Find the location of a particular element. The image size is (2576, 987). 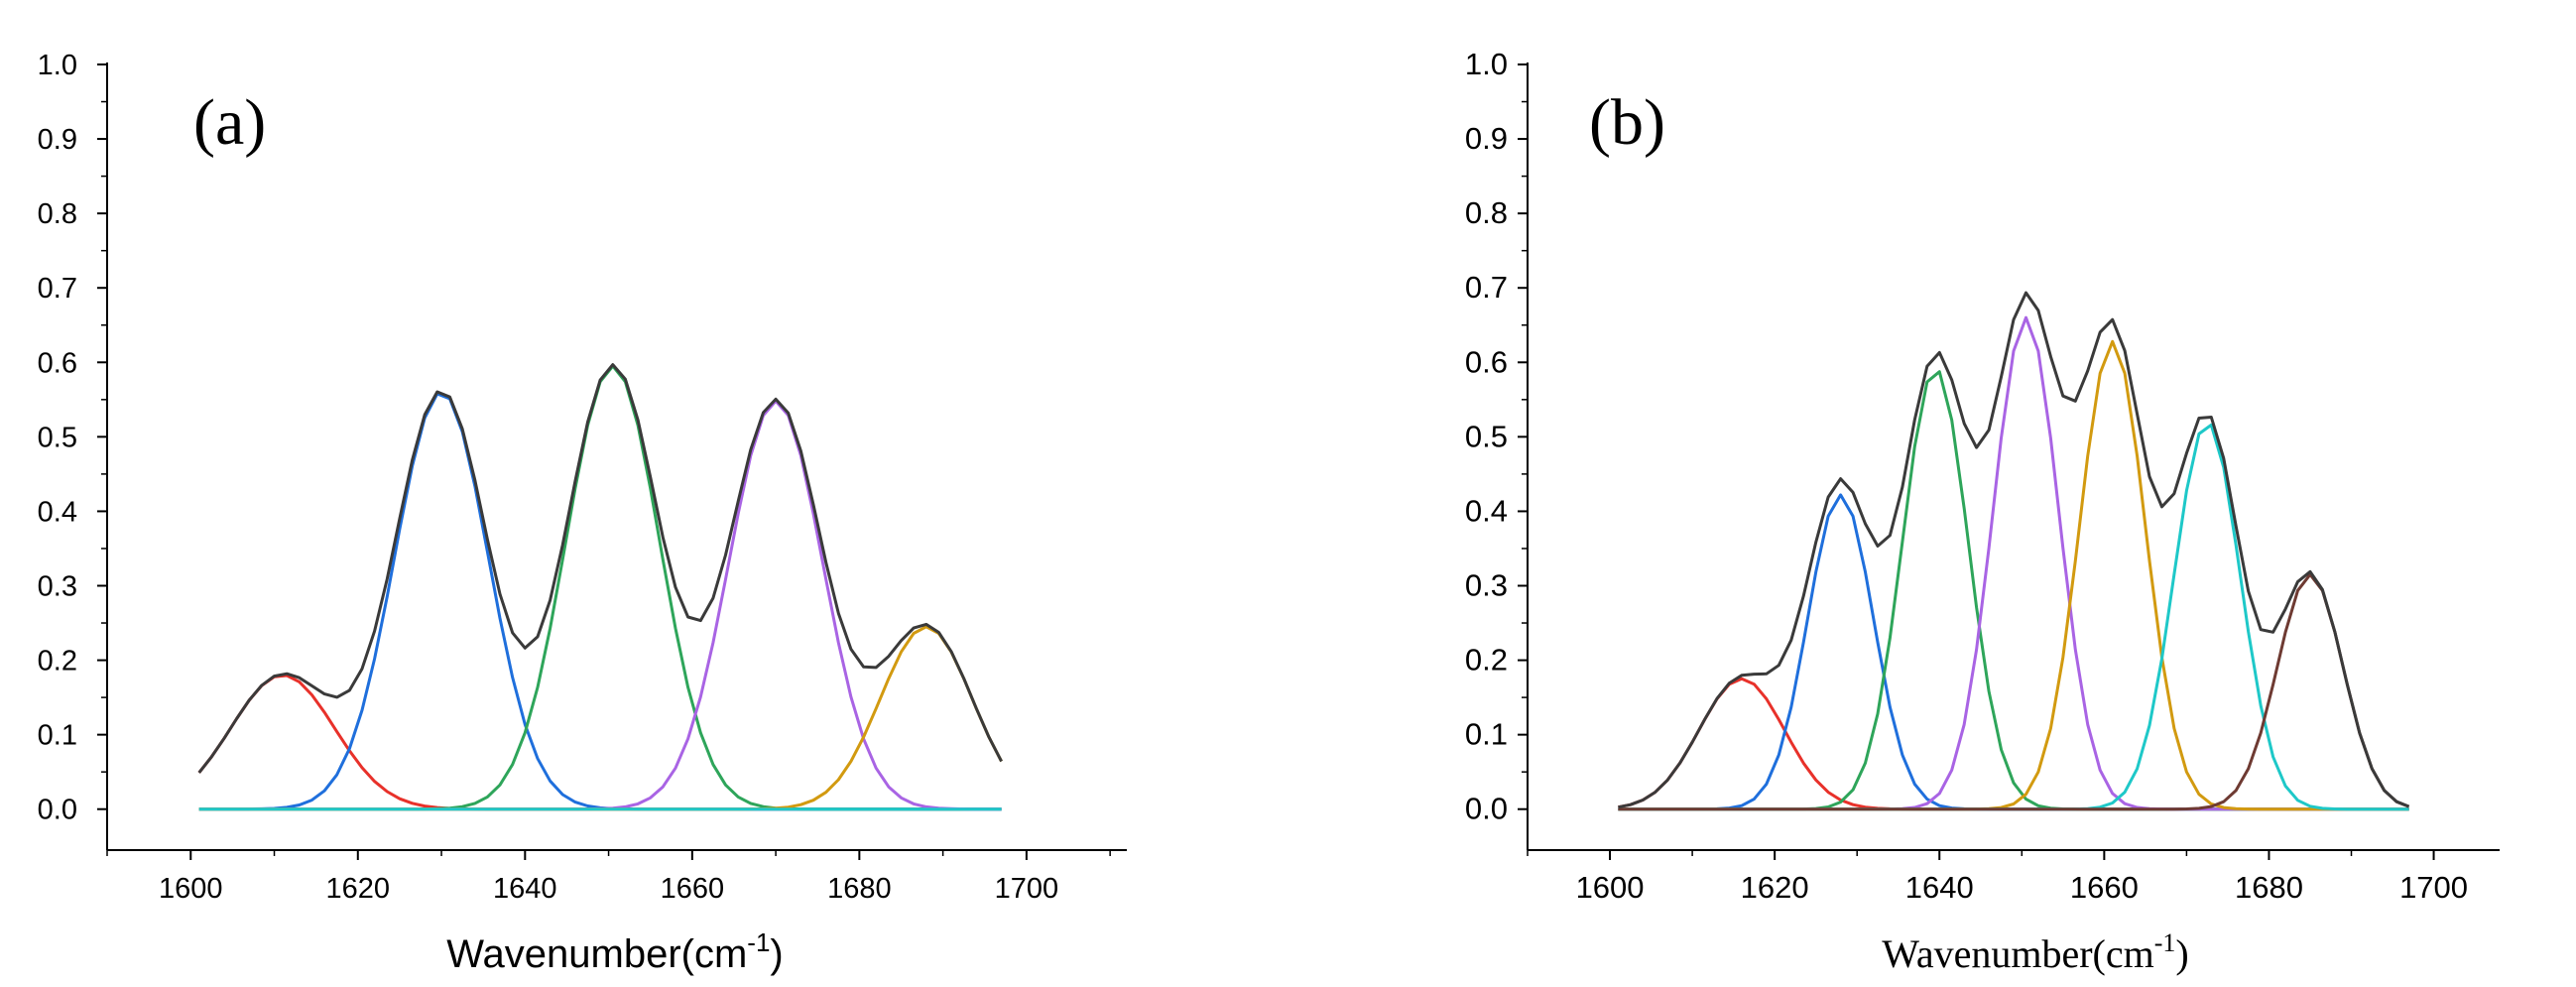

curves is located at coordinates (600, 587).